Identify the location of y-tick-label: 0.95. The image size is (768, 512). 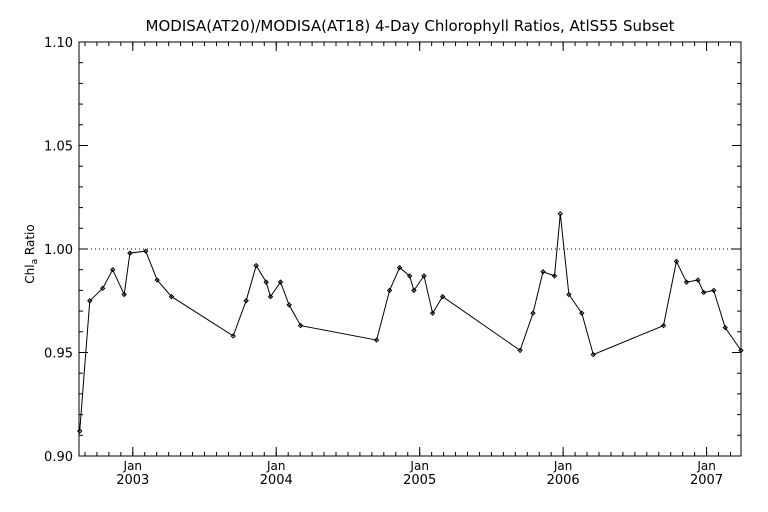
(58, 354).